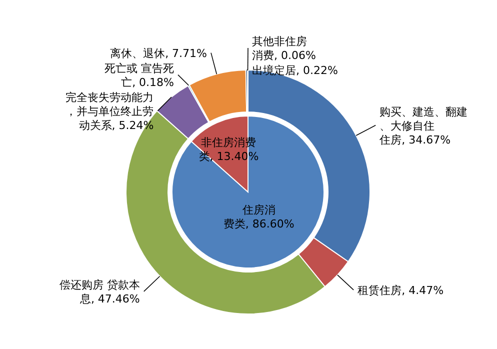  I want to click on slice-label: 住房消费类, 86.60%, so click(258, 216).